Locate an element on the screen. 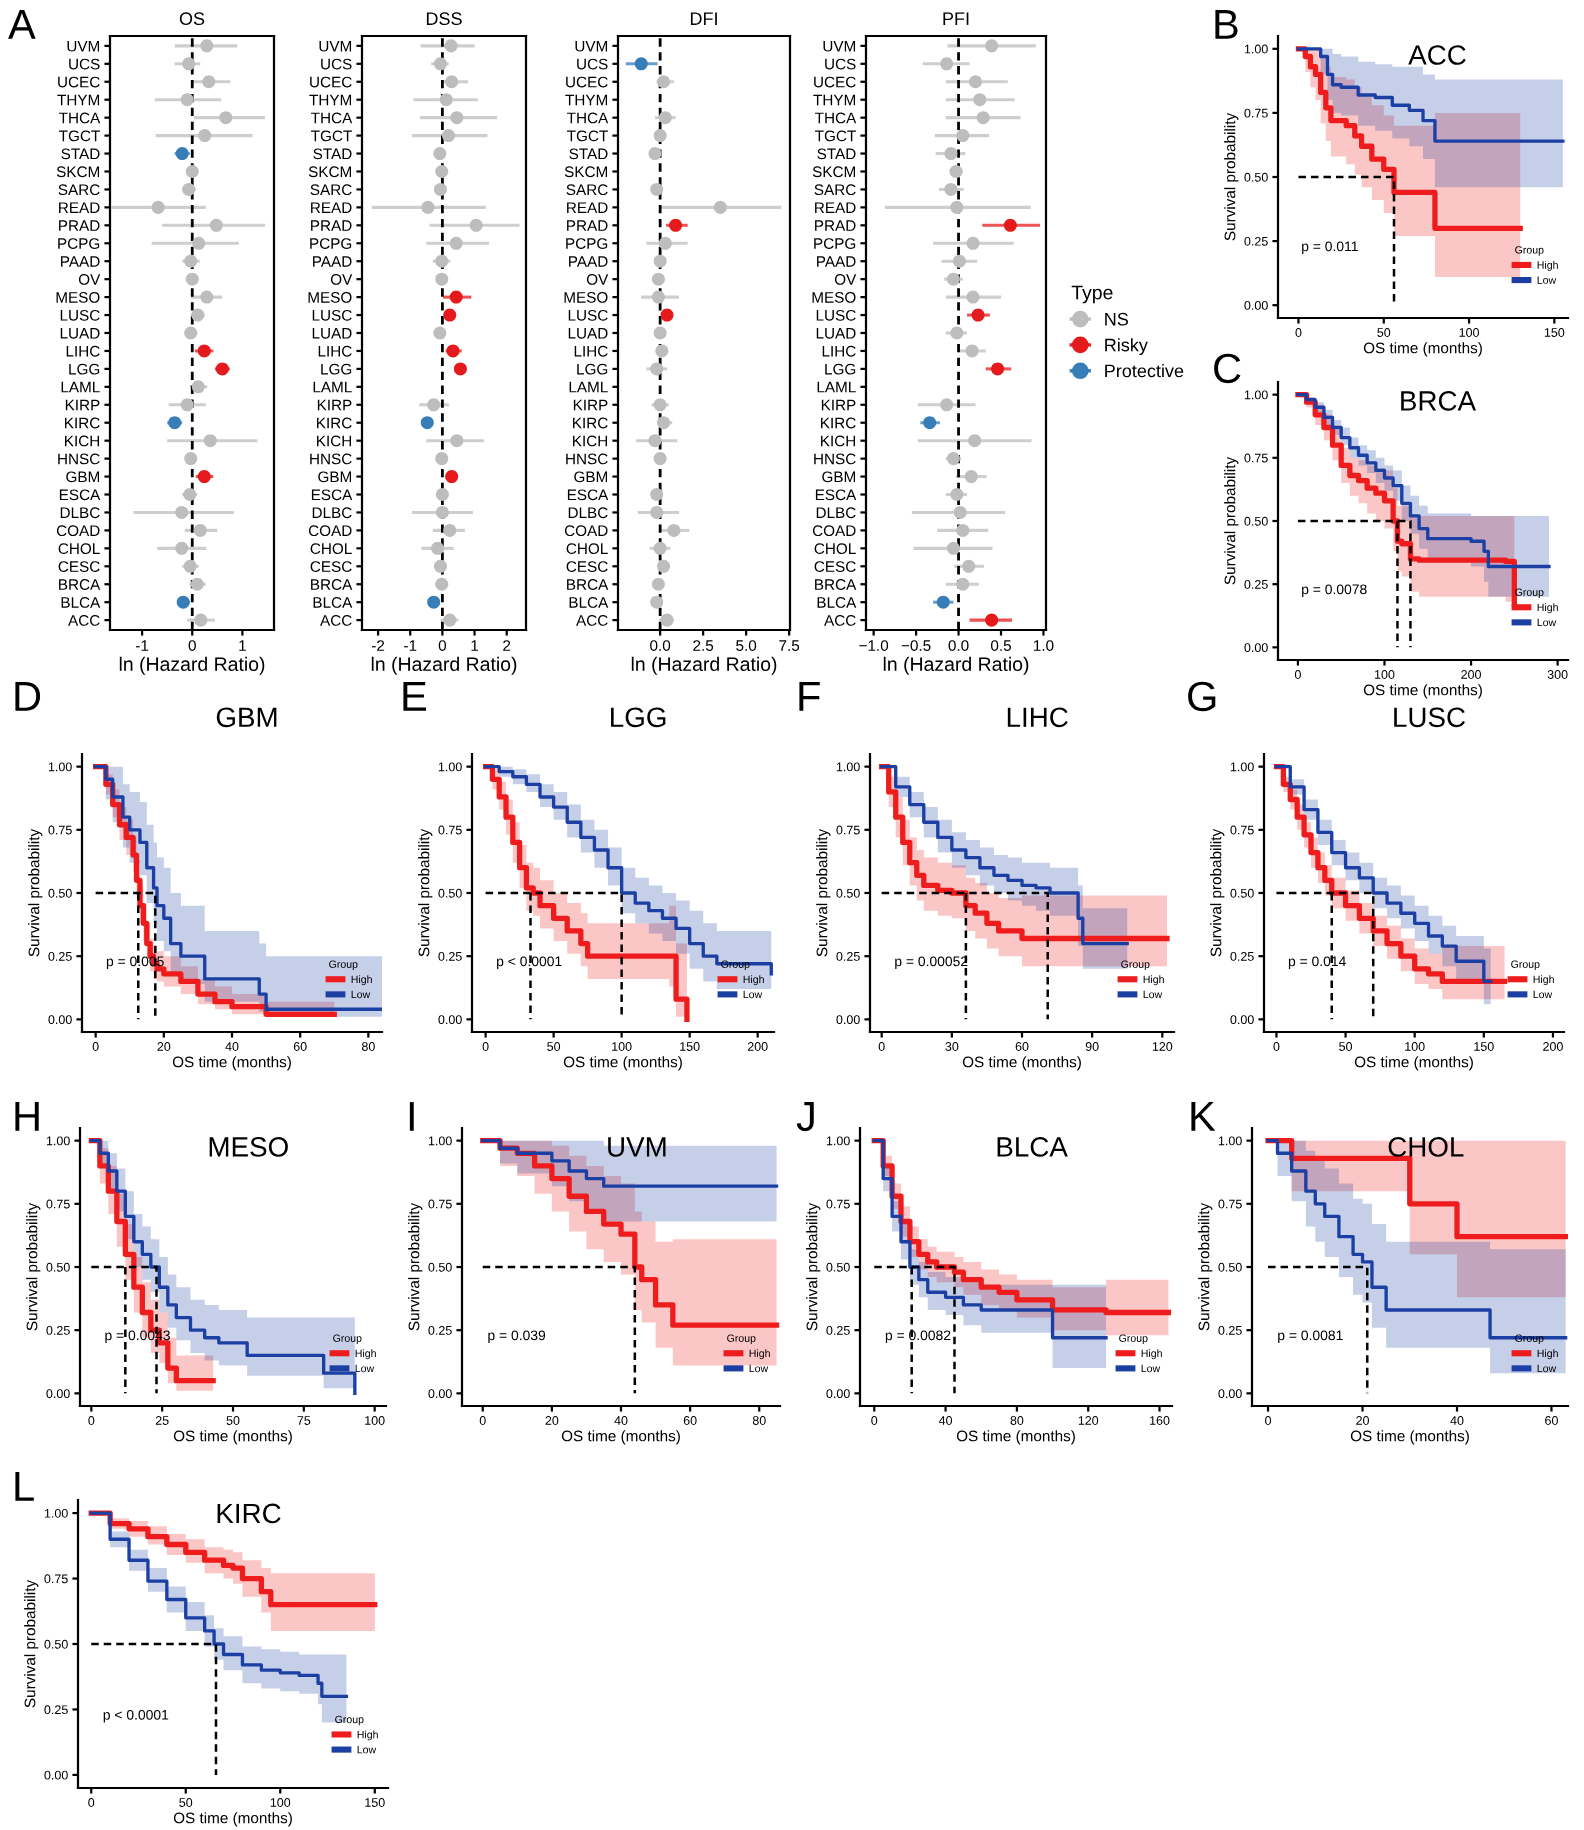 The width and height of the screenshot is (1584, 1830). text: K is located at coordinates (1203, 1116).